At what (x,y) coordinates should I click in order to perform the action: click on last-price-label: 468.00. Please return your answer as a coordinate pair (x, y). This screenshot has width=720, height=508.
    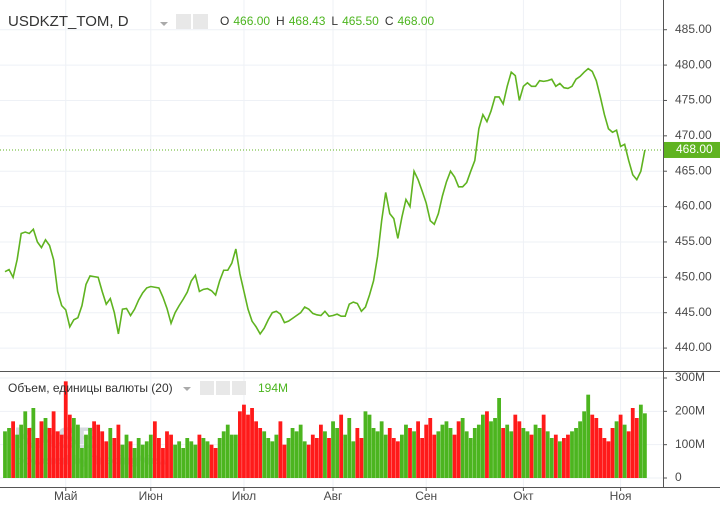
    Looking at the image, I should click on (694, 149).